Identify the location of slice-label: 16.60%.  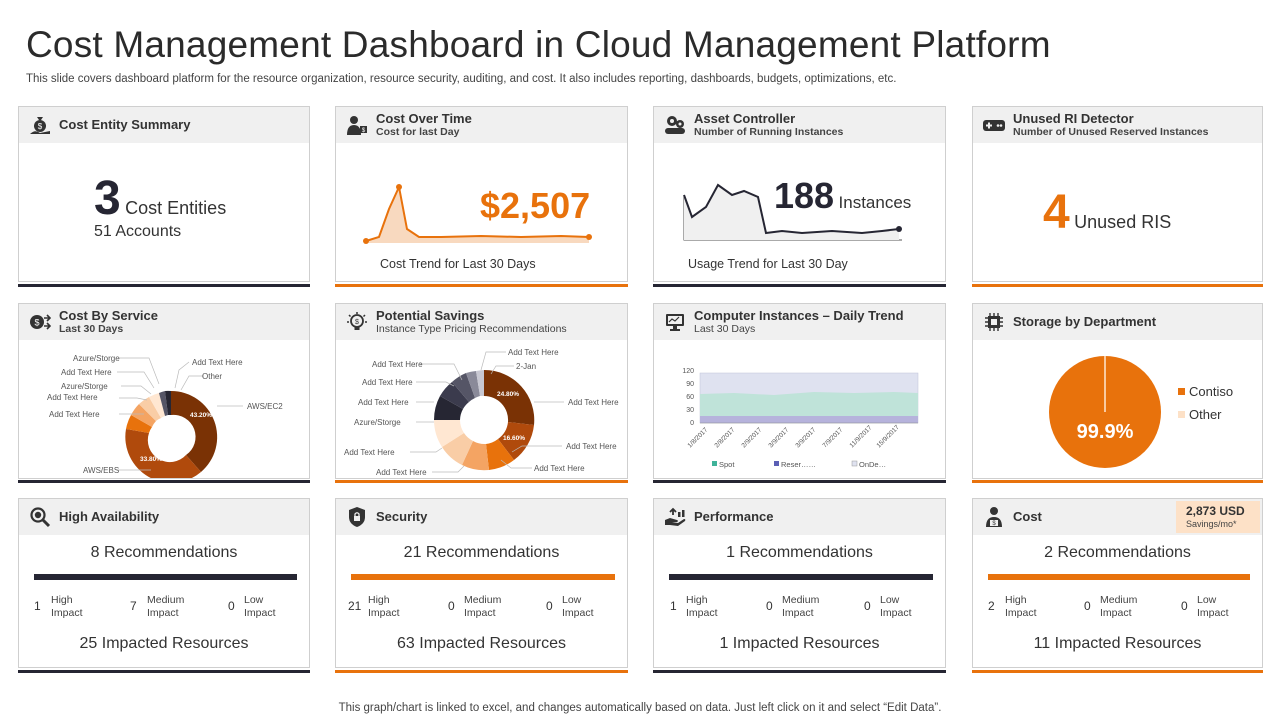
(514, 438).